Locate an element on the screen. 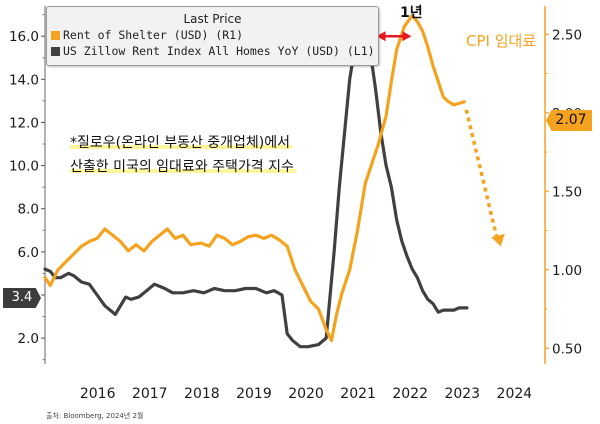 The image size is (600, 424). right-tick-label: 2.50 is located at coordinates (567, 35).